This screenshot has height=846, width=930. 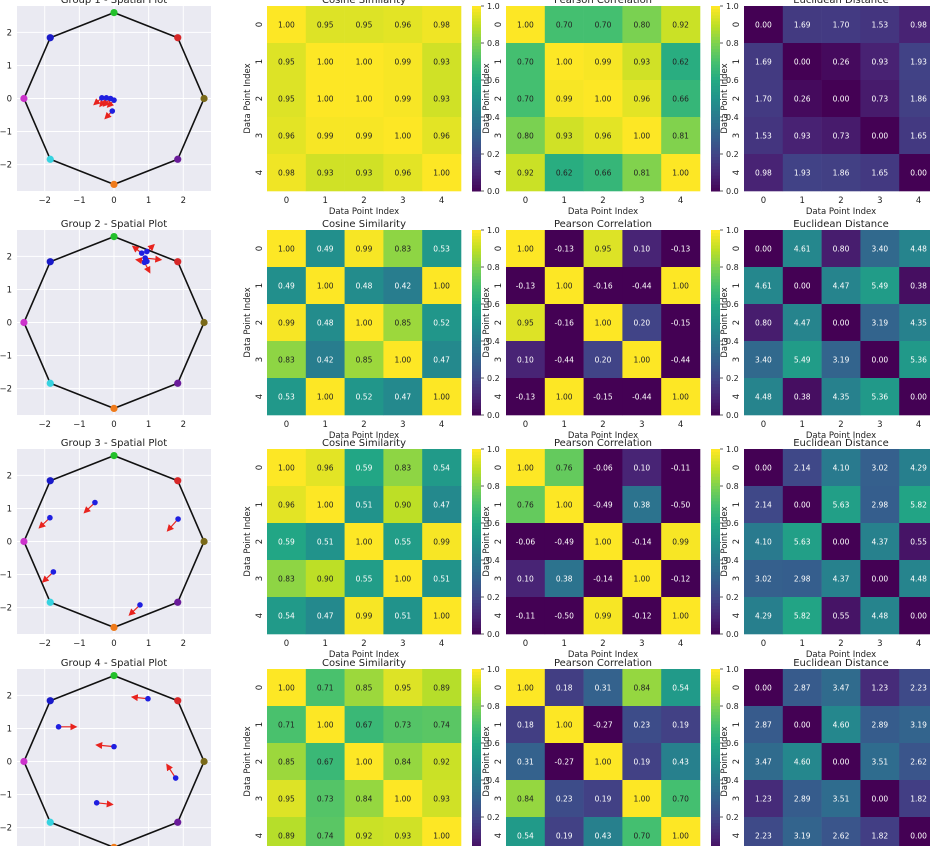 I want to click on cell-value-label: 0.55, so click(x=918, y=542).